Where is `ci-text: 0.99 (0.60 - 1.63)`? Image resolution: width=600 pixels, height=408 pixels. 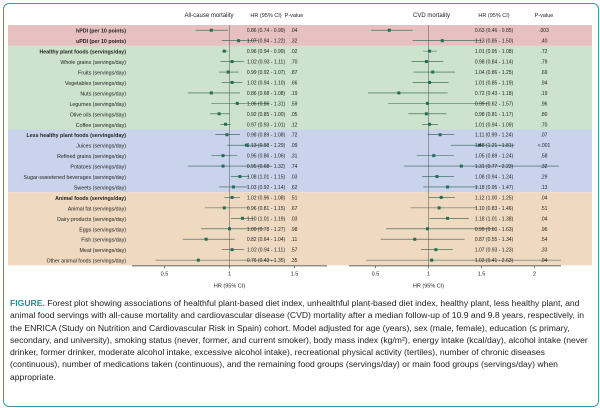
ci-text: 0.99 (0.60 - 1.63) is located at coordinates (494, 230).